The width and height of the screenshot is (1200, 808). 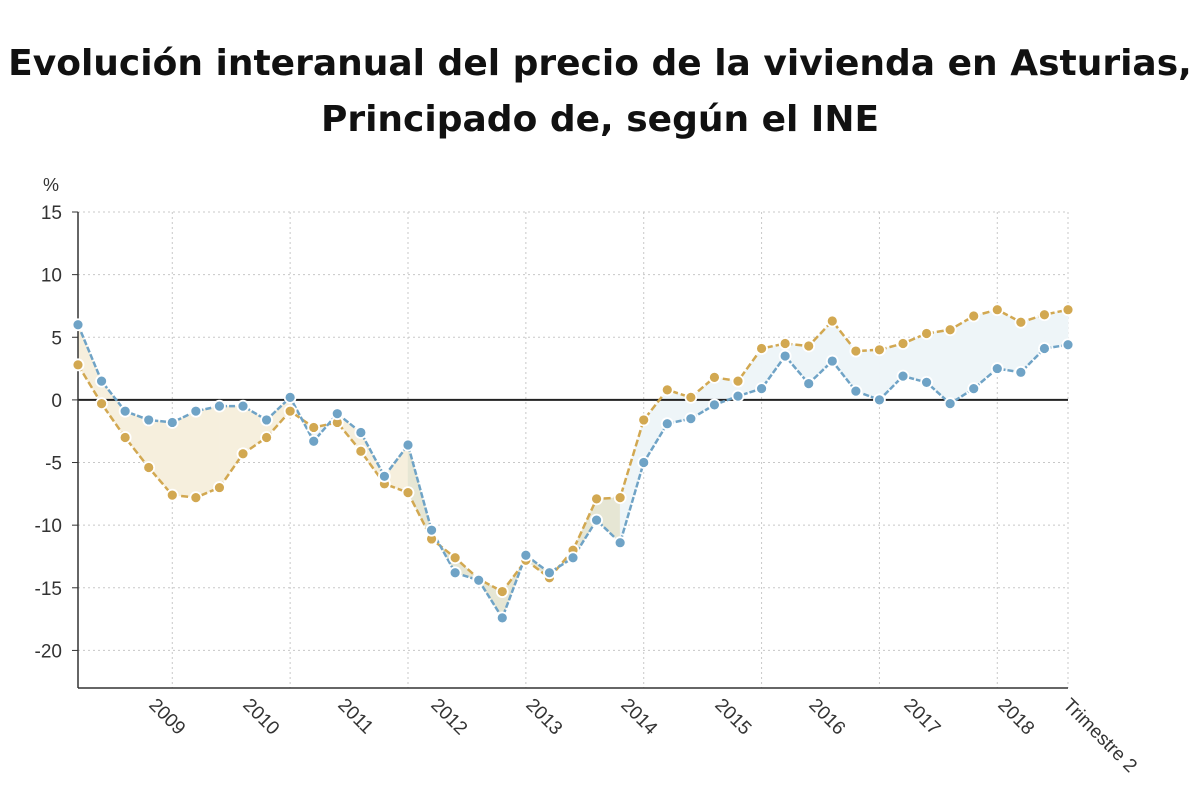 What do you see at coordinates (166, 717) in the screenshot?
I see `x-tick-label: 2009` at bounding box center [166, 717].